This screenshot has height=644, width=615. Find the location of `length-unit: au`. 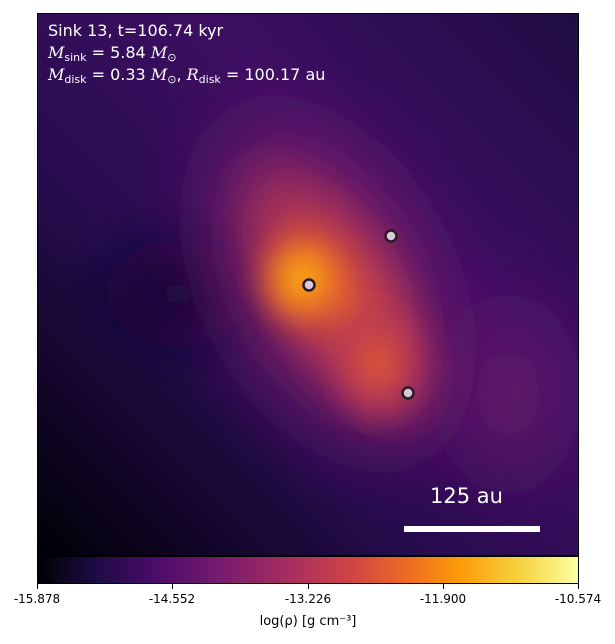

length-unit: au is located at coordinates (315, 74).